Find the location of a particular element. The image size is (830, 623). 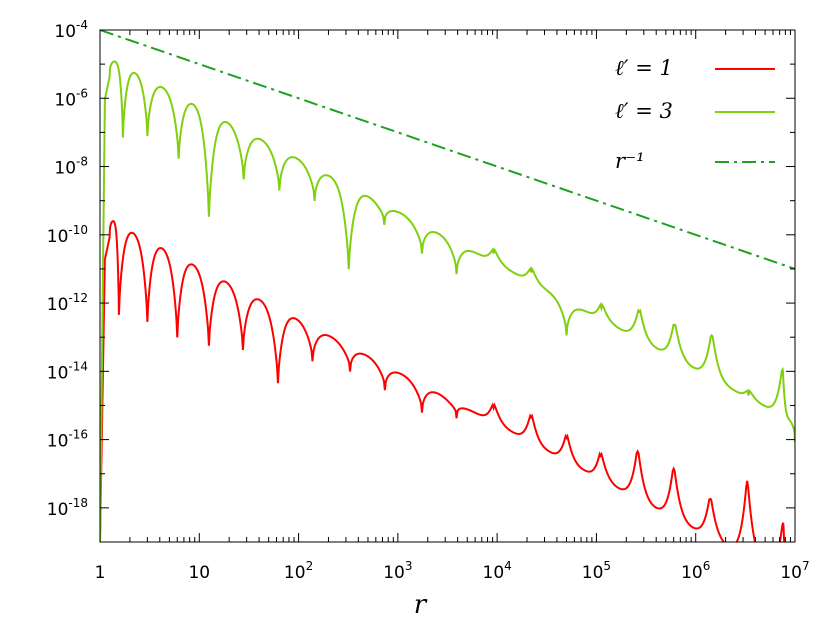

y-tick-label: 10⁻¹⁸ is located at coordinates (67, 508).